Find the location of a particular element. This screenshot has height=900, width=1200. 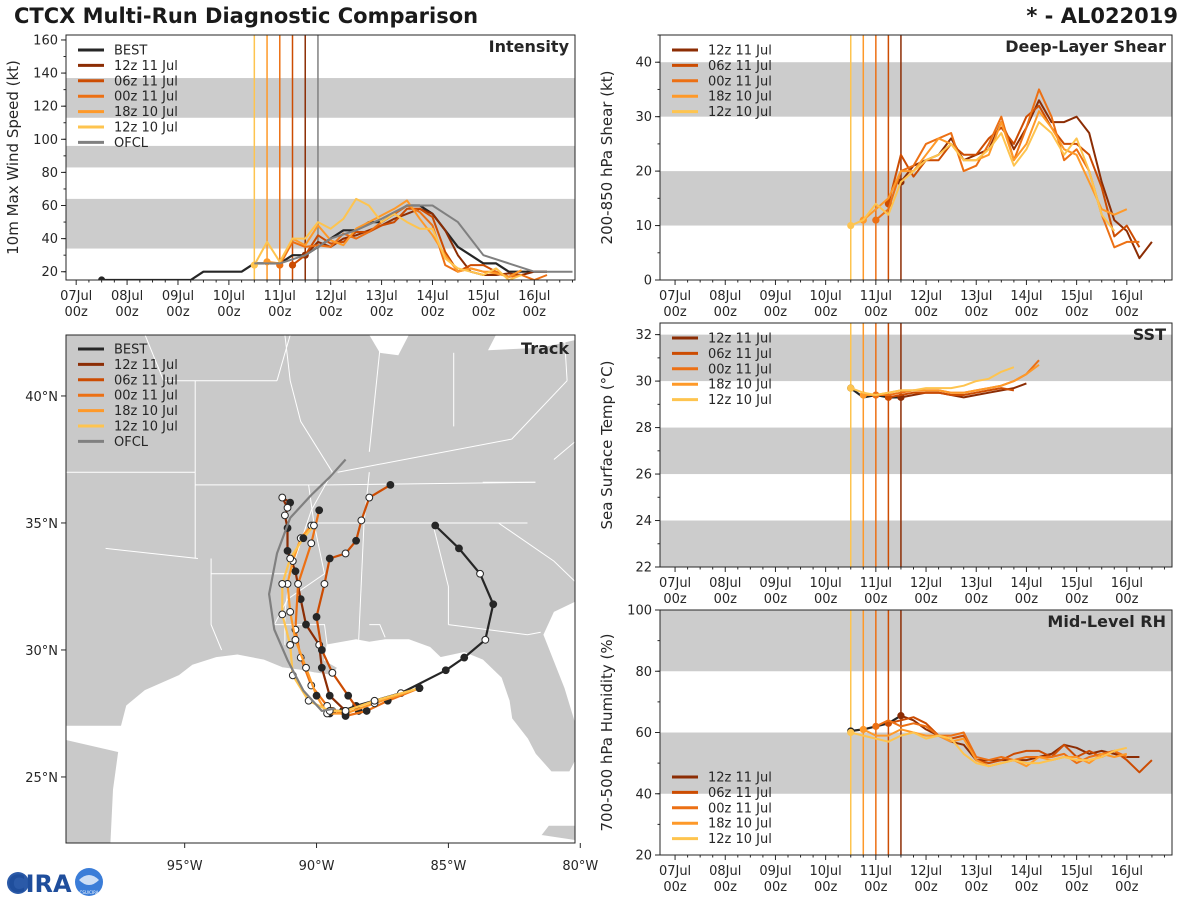

init-marker-18z-10-jul is located at coordinates (863, 729).